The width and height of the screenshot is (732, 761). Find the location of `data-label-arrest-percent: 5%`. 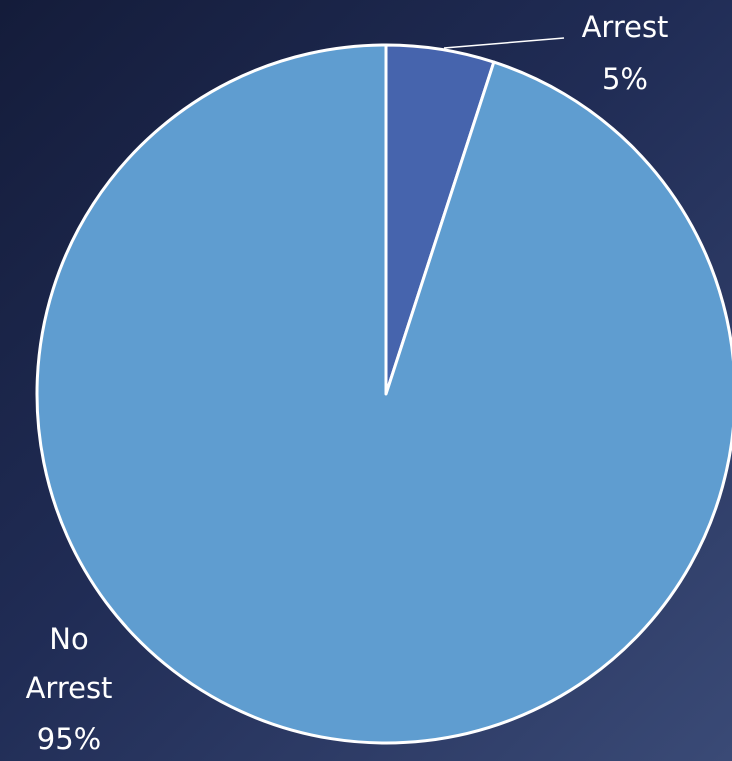

data-label-arrest-percent: 5% is located at coordinates (625, 79).